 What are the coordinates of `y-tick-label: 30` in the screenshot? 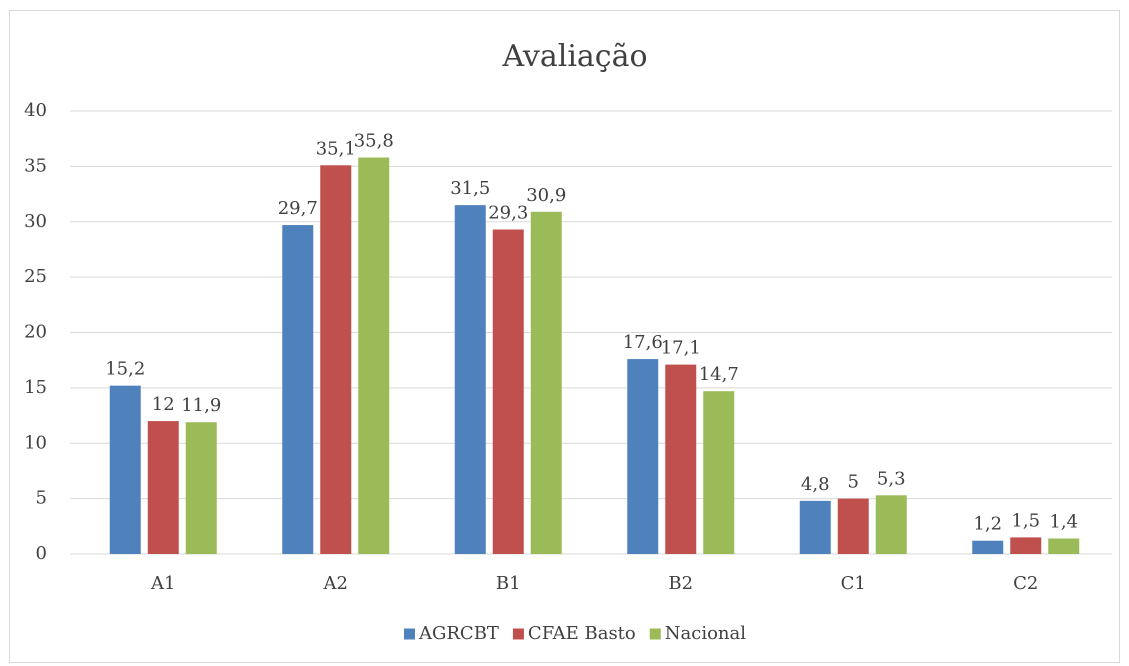 It's located at (35, 221).